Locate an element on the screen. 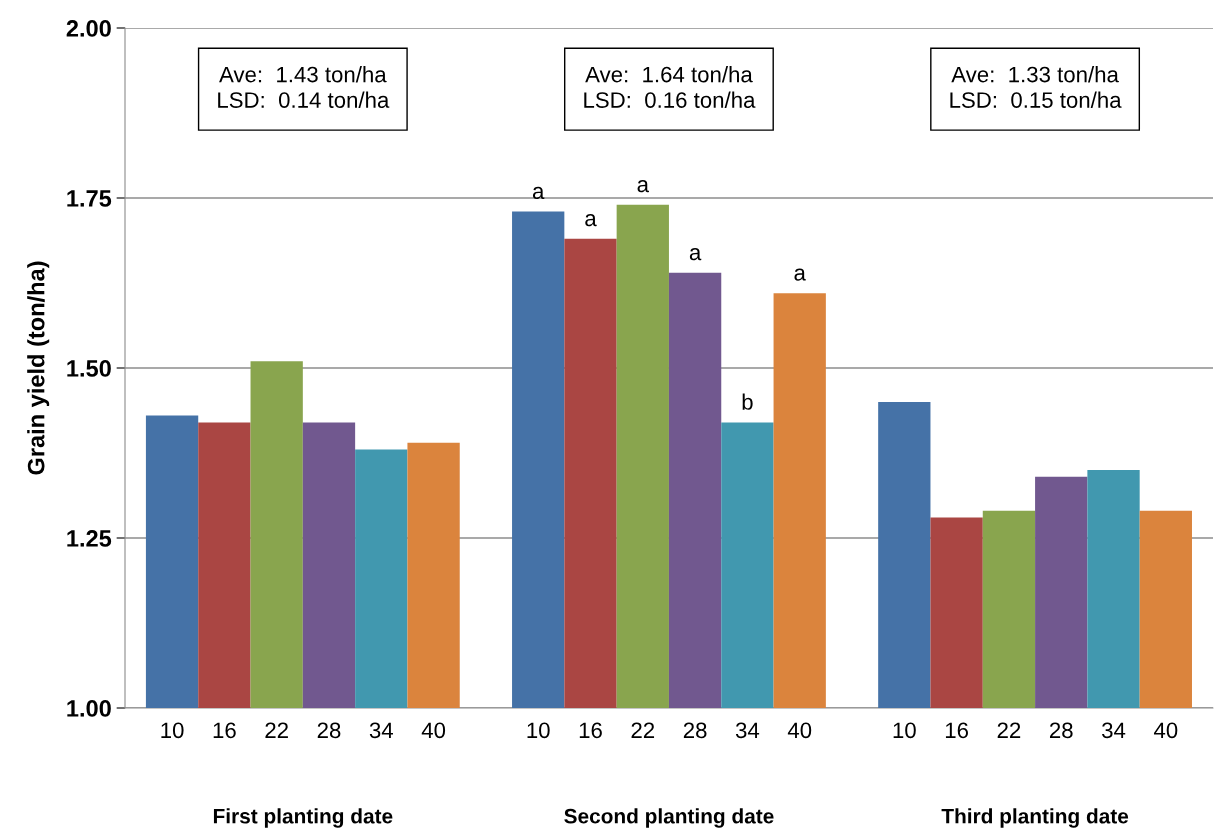 This screenshot has width=1219, height=832. y-axis-title: Grain yield (ton/ha) is located at coordinates (38, 368).